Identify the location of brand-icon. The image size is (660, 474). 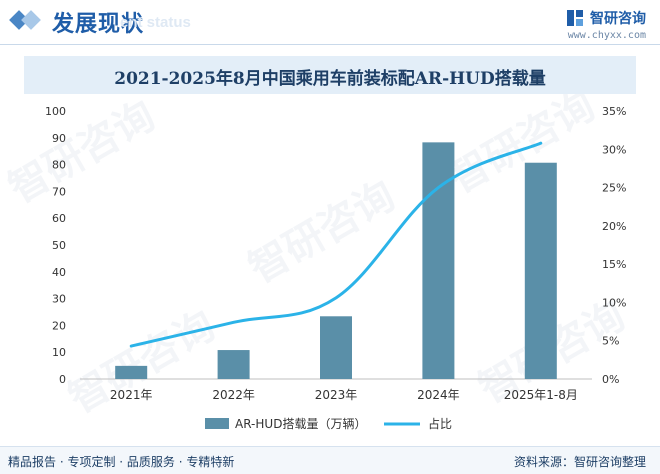
(575, 18).